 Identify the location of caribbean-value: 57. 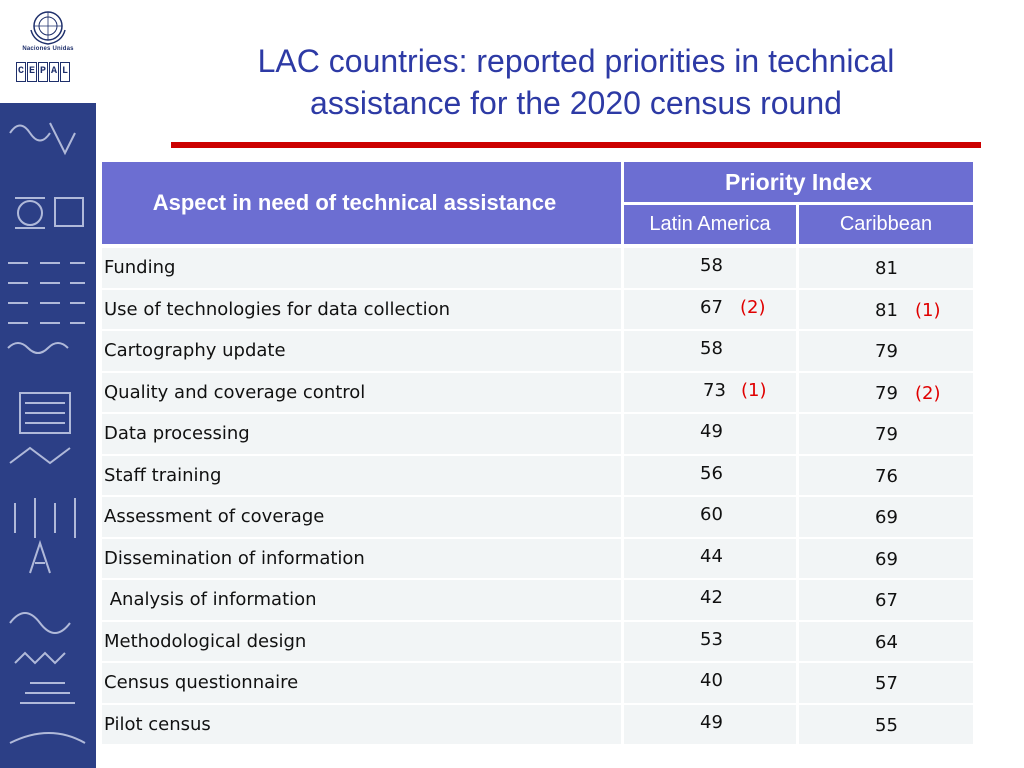
(886, 683).